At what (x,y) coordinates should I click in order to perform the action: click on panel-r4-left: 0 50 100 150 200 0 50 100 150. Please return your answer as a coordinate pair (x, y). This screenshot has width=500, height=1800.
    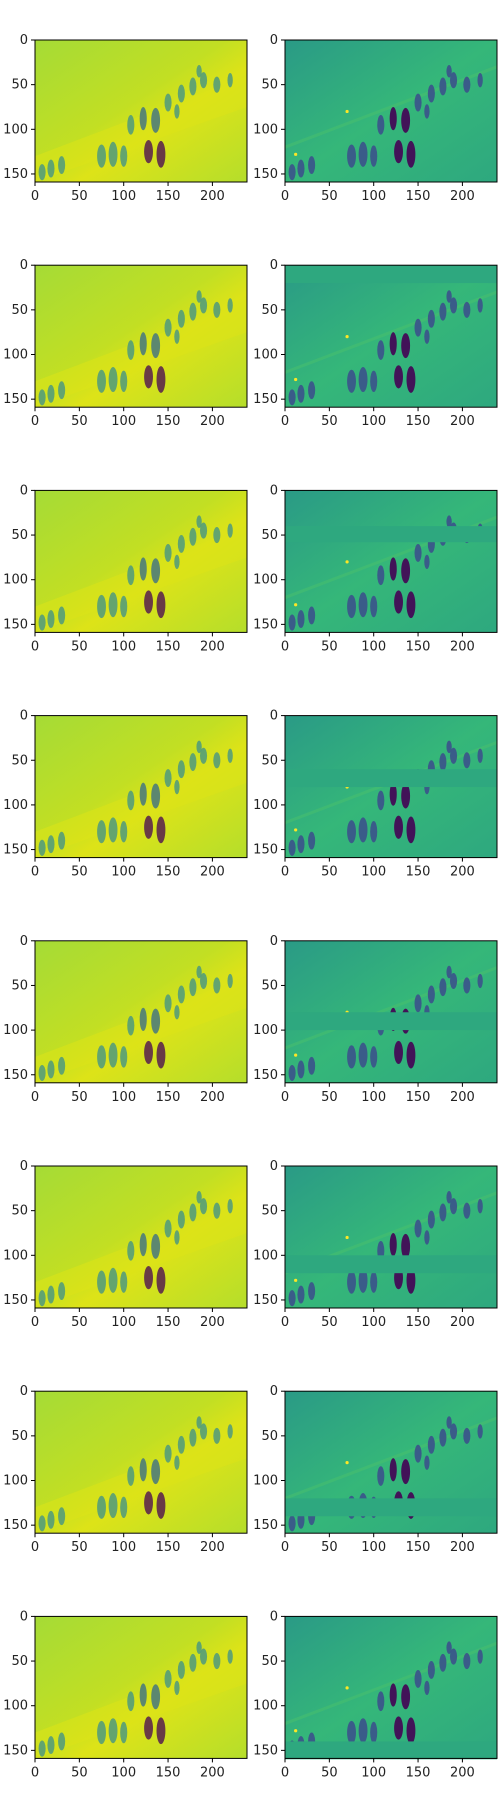
    Looking at the image, I should click on (125, 794).